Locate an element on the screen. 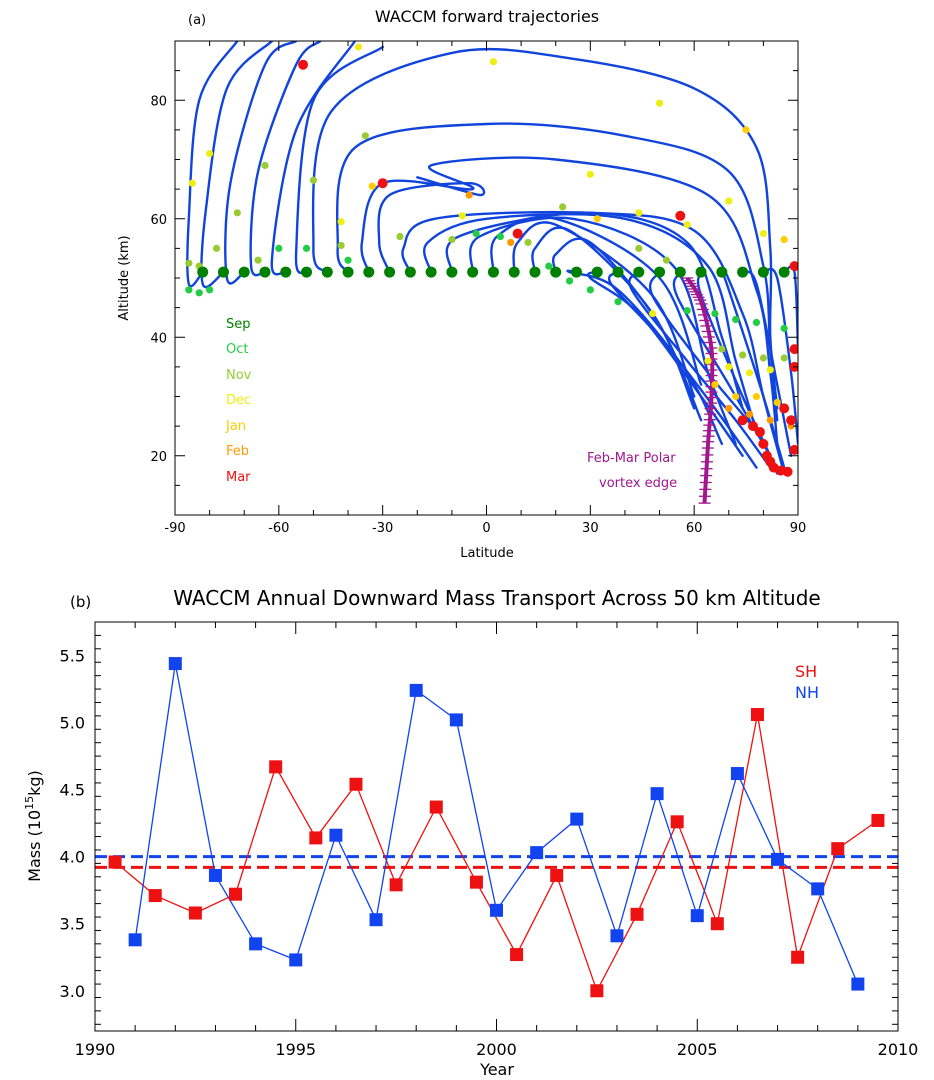 This screenshot has width=934, height=1080. x-tick-label: 30 is located at coordinates (590, 528).